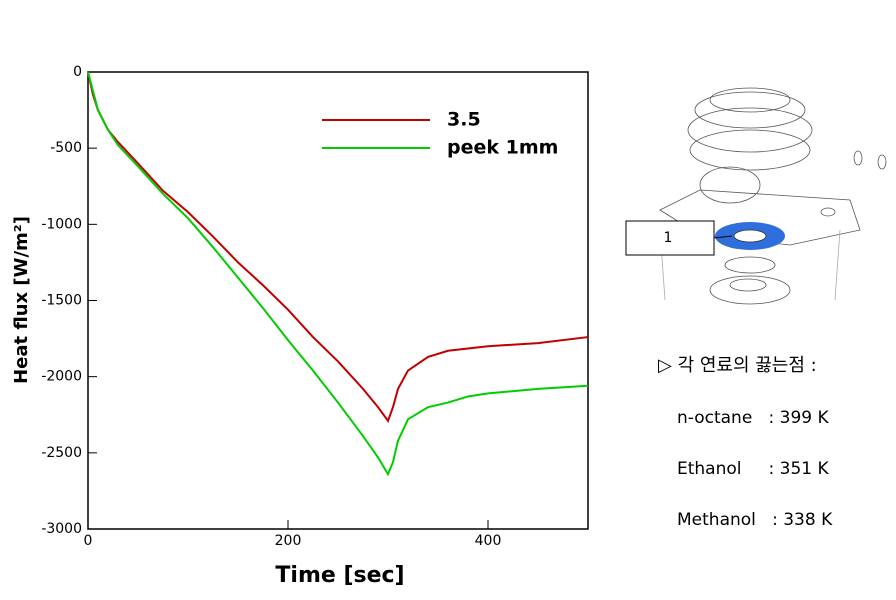 This screenshot has width=896, height=600. I want to click on component-diagram, so click(773, 196).